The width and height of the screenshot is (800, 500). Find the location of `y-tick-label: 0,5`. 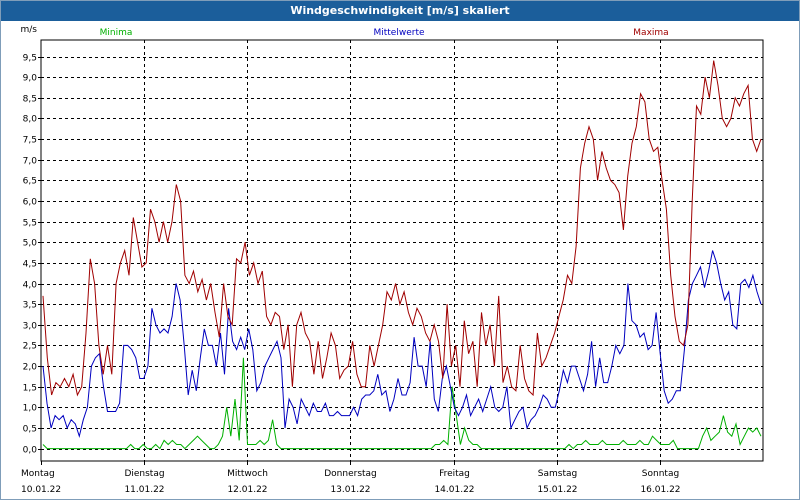

y-tick-label: 0,5 is located at coordinates (30, 430).